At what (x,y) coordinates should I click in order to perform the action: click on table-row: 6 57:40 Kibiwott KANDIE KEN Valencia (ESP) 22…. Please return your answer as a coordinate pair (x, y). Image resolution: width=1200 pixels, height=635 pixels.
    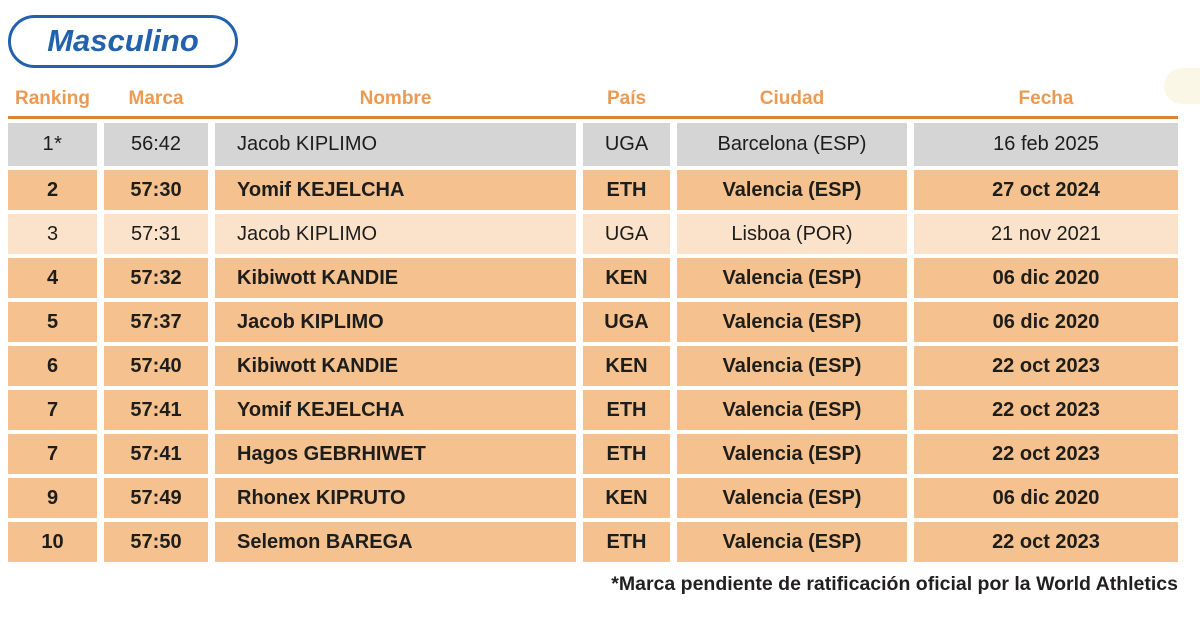
    Looking at the image, I should click on (593, 366).